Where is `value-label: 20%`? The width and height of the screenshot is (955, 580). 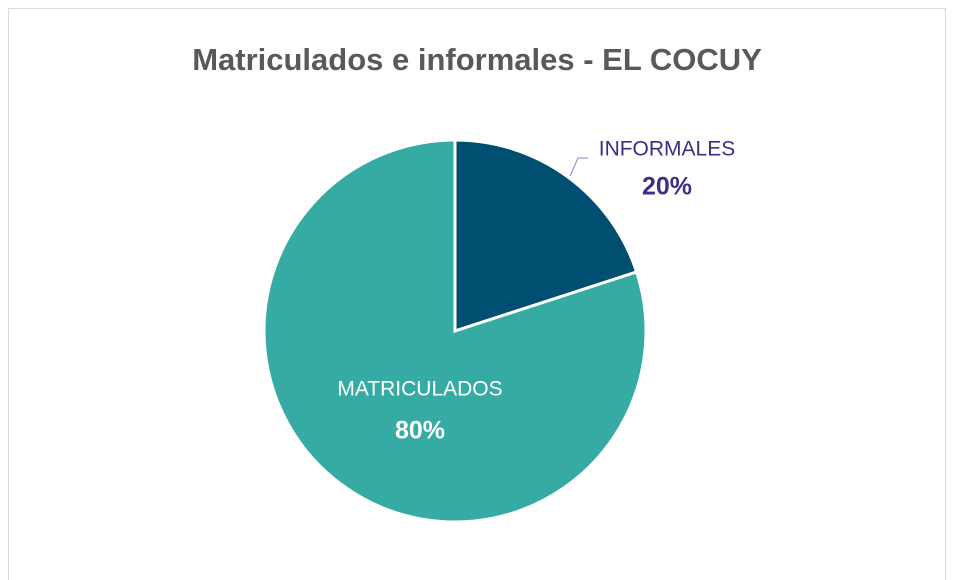 value-label: 20% is located at coordinates (667, 187).